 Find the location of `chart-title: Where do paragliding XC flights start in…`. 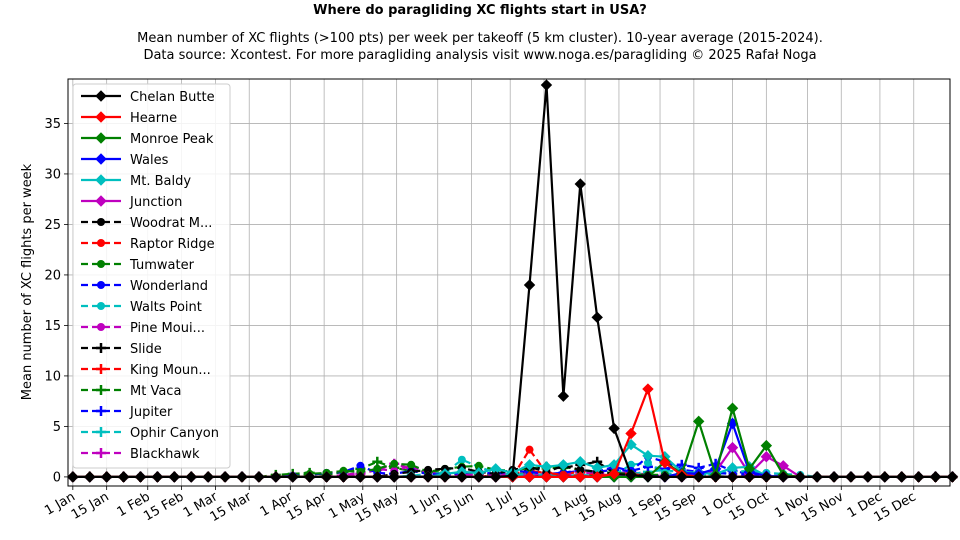

chart-title: Where do paragliding XC flights start in… is located at coordinates (480, 10).